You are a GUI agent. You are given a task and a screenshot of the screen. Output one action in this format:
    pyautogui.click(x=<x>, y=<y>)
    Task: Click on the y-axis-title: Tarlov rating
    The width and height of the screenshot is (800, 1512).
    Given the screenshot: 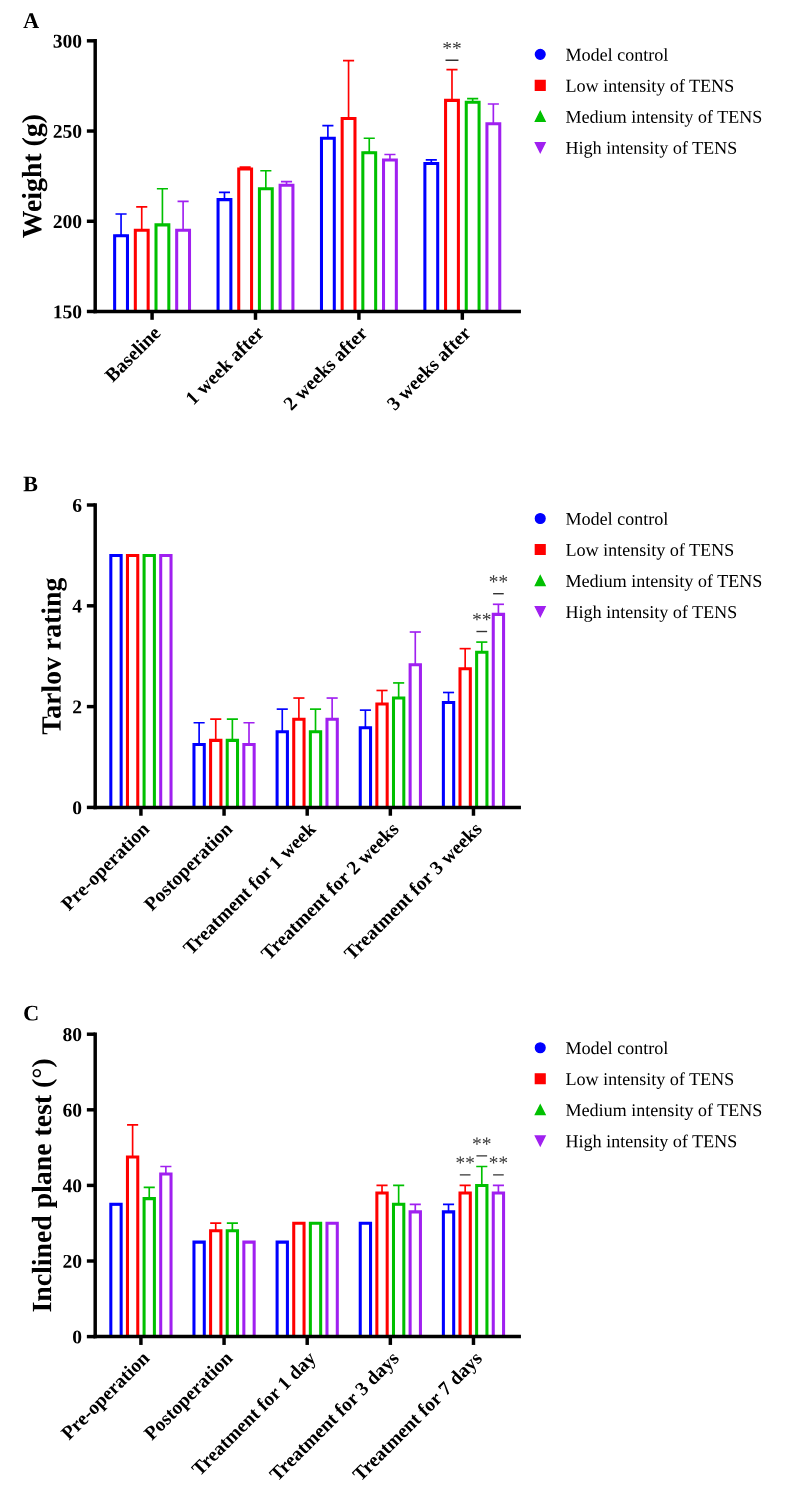 What is the action you would take?
    pyautogui.click(x=54, y=656)
    